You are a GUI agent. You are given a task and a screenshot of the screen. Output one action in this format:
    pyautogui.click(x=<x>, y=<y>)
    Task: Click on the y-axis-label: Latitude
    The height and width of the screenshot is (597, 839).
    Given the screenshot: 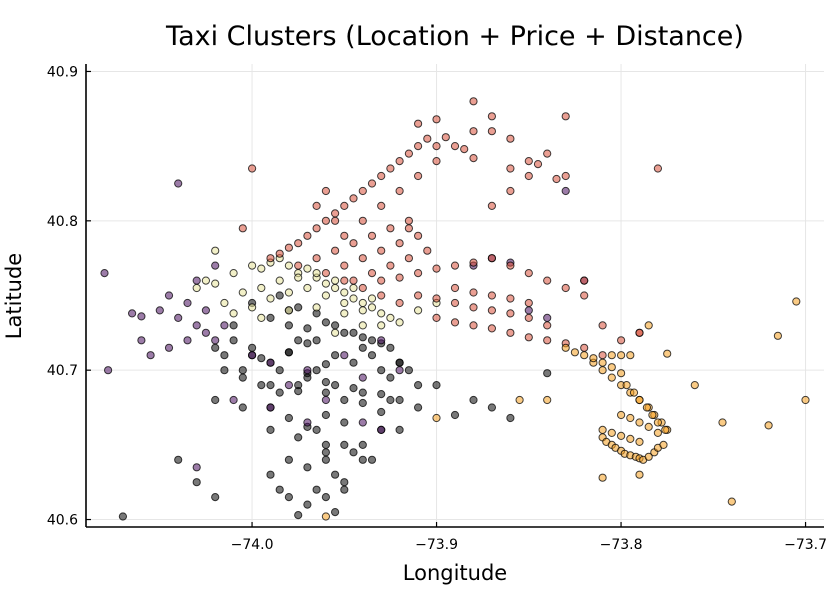 What is the action you would take?
    pyautogui.click(x=14, y=296)
    